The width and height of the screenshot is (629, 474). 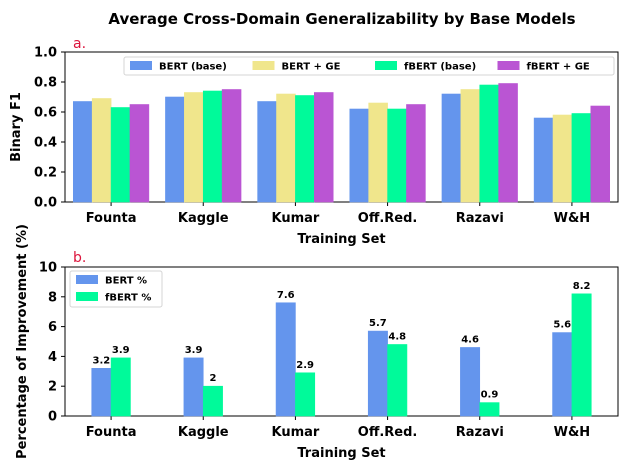 What do you see at coordinates (508, 143) in the screenshot?
I see `bar-a-fbert-ge-razavi` at bounding box center [508, 143].